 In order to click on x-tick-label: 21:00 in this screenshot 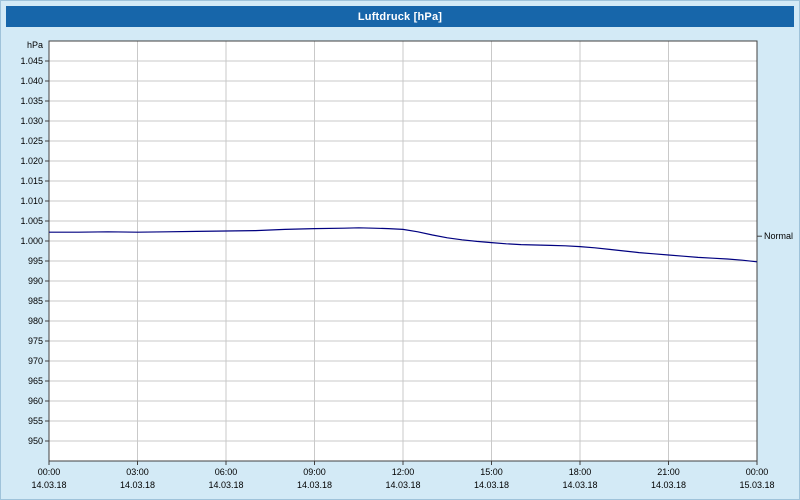, I will do `click(668, 472)`.